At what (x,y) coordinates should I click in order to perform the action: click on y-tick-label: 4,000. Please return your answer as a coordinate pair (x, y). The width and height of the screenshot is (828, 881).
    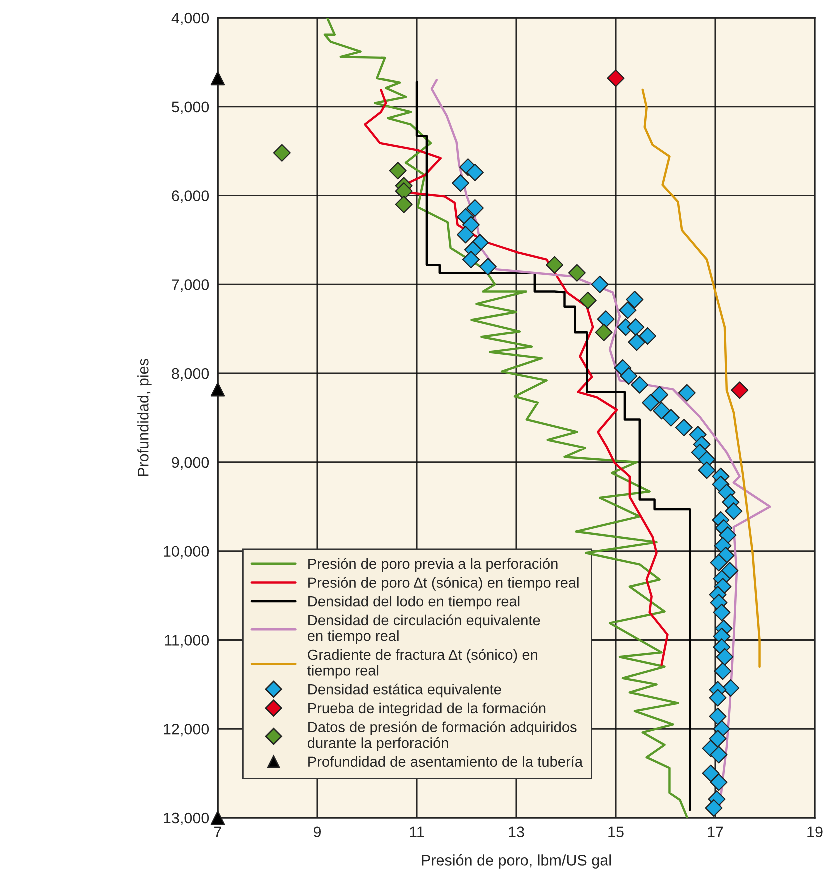
    Looking at the image, I should click on (191, 19).